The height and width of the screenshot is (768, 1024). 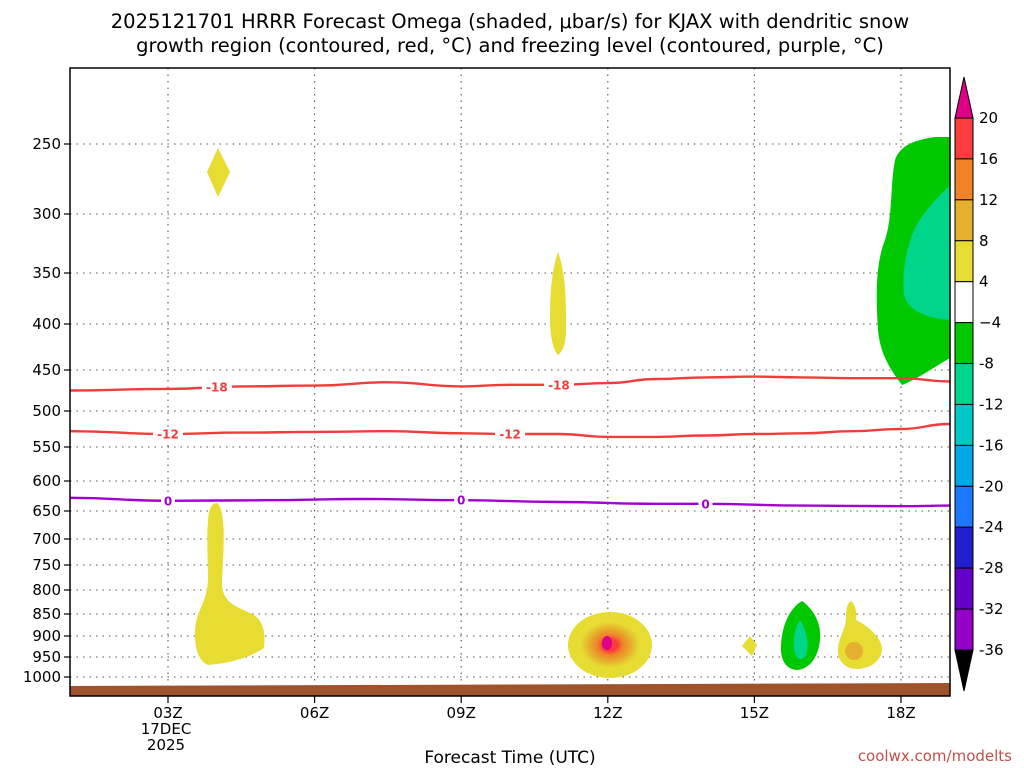 I want to click on colorbar-tick-label: 20, so click(x=988, y=118).